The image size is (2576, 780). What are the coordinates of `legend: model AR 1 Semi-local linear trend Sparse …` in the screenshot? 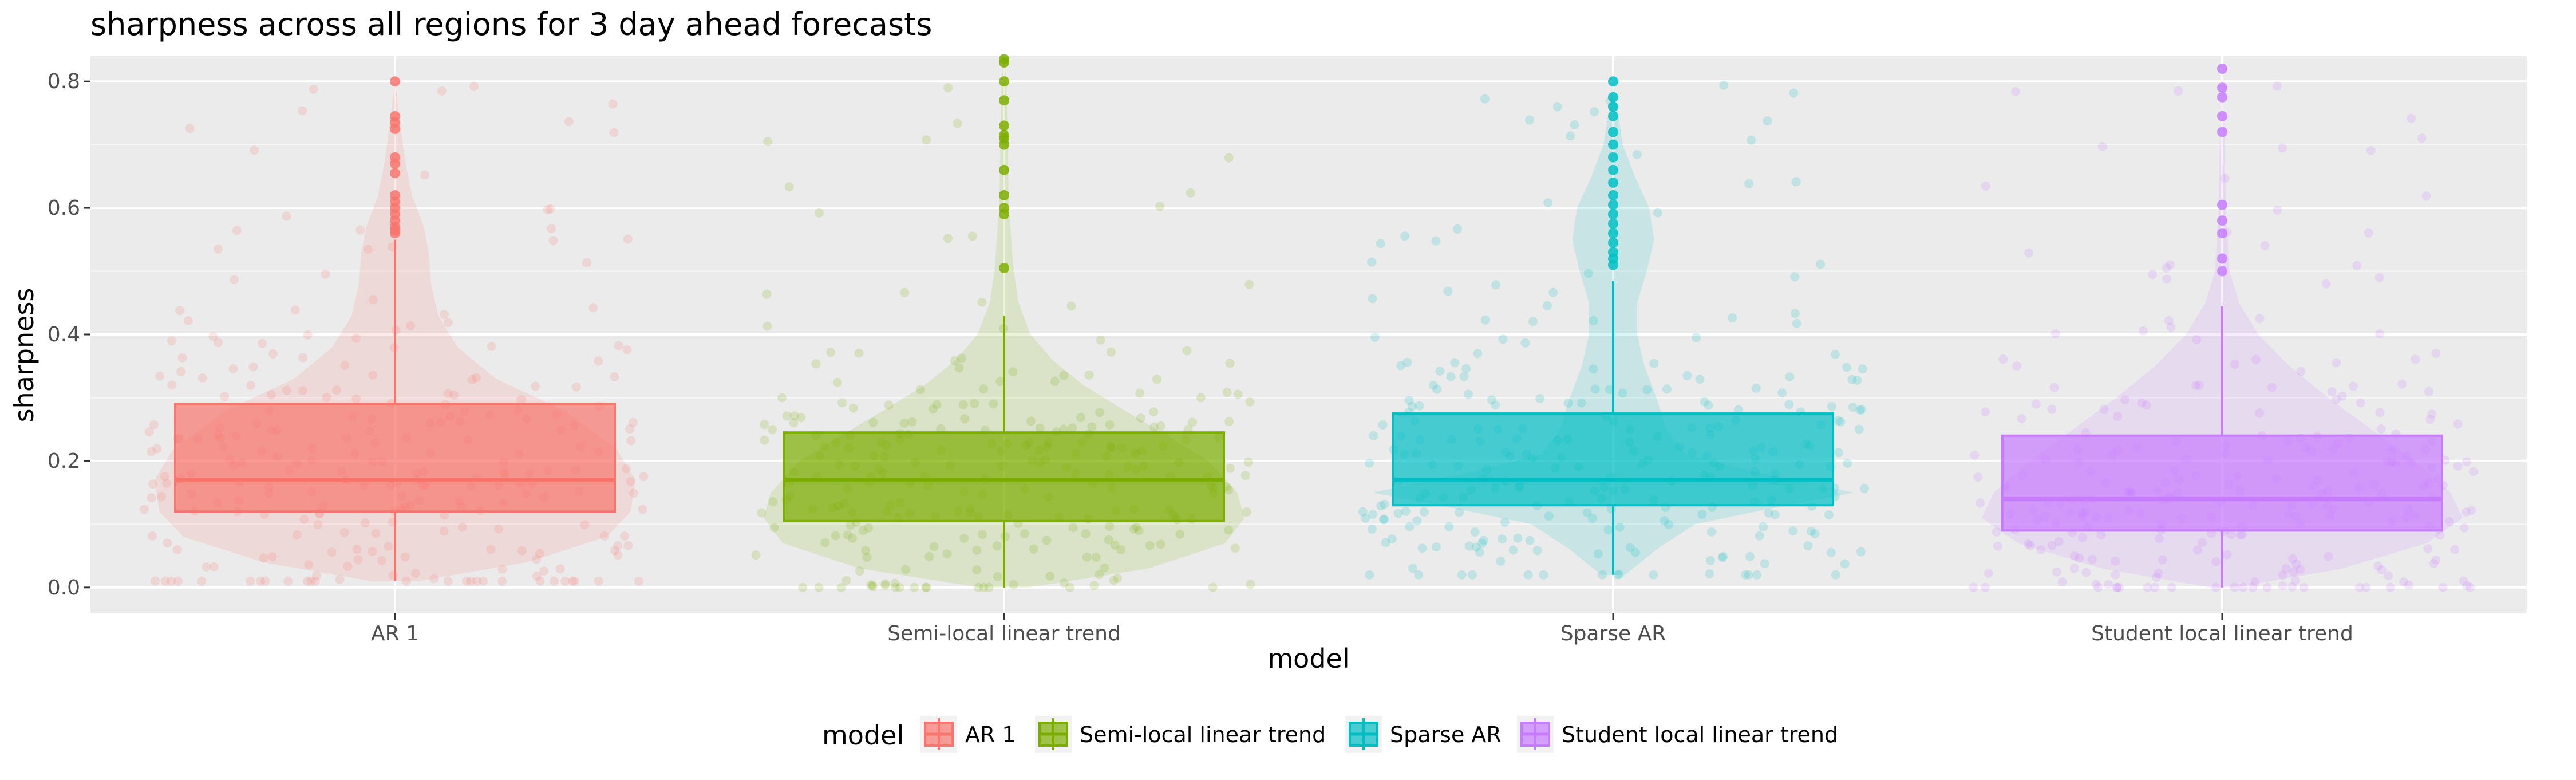 It's located at (1330, 734).